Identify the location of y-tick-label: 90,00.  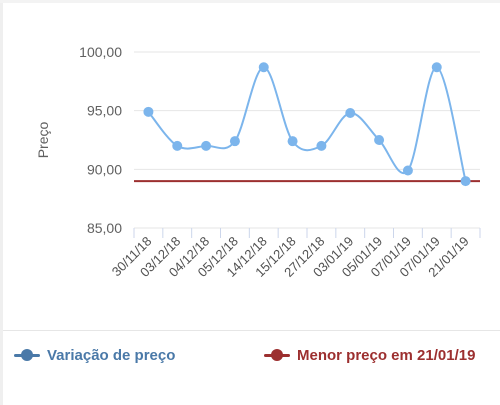
(104, 169).